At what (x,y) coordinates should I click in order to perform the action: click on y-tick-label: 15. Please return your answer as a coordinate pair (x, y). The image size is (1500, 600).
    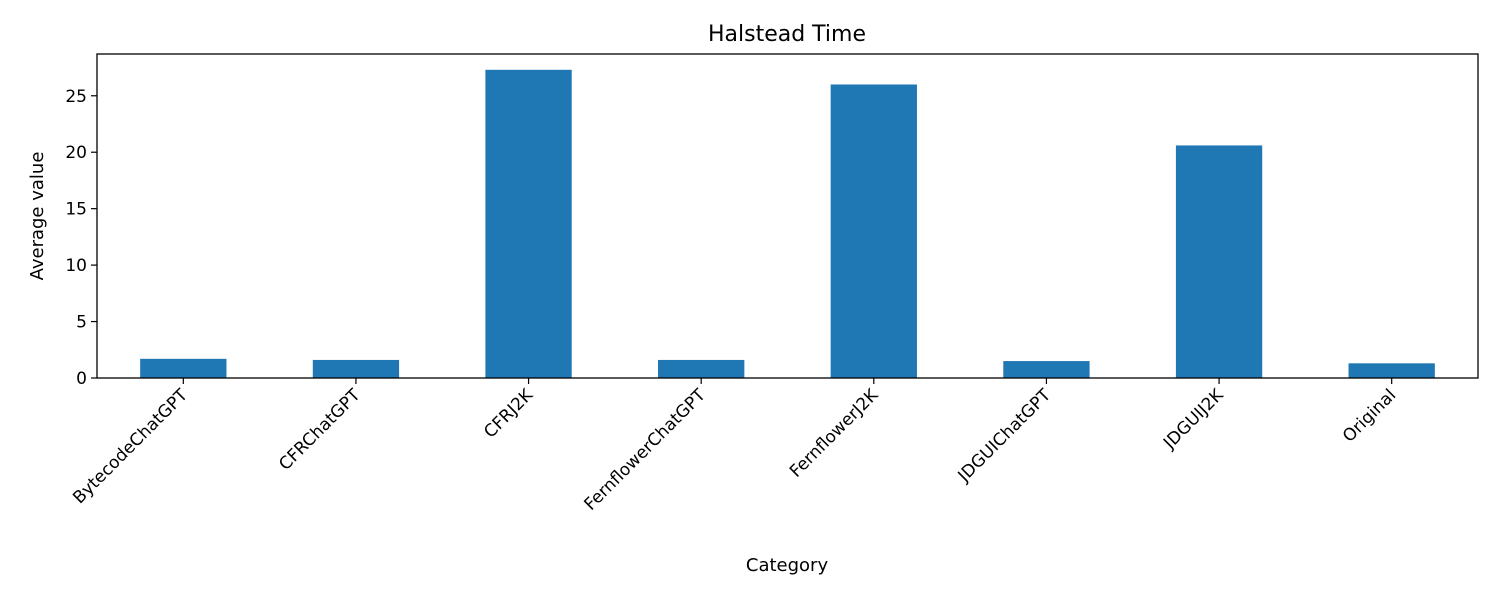
    Looking at the image, I should click on (76, 210).